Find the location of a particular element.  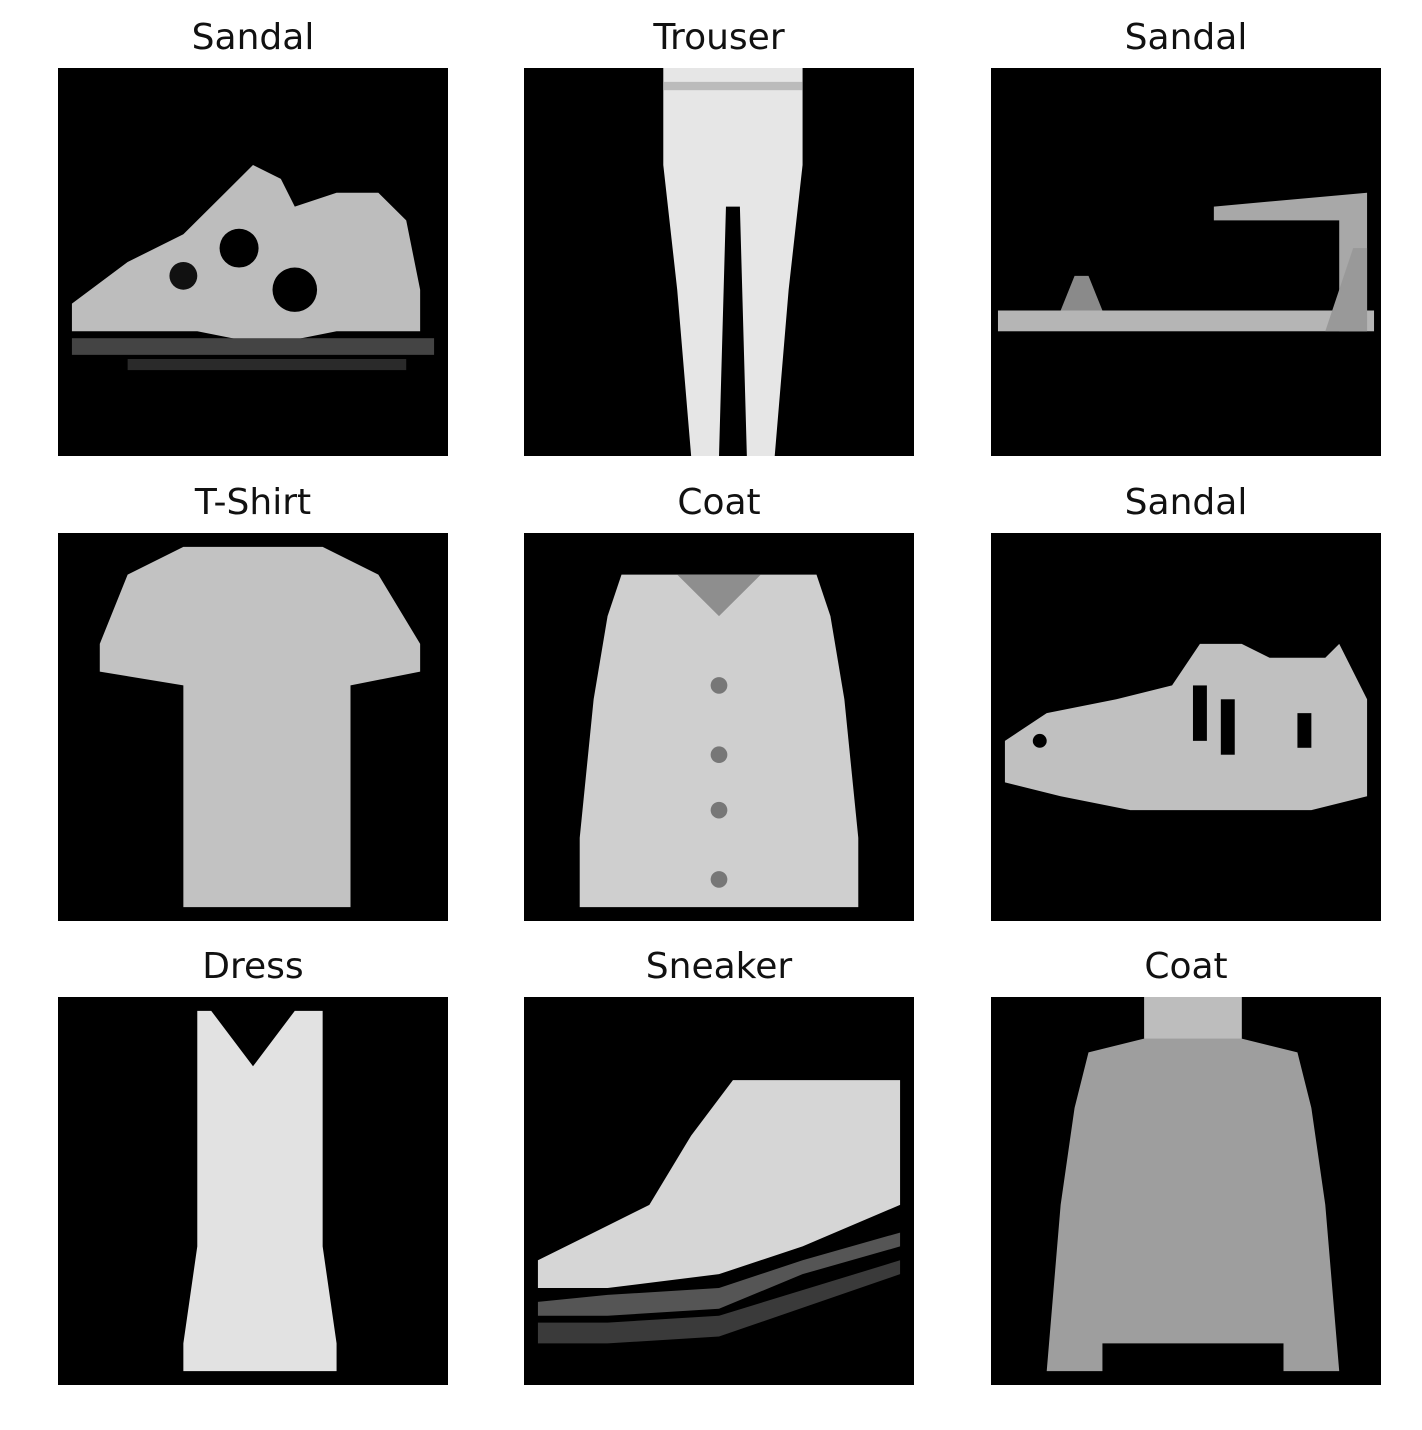

fashion-image-t-shirt is located at coordinates (253, 727).